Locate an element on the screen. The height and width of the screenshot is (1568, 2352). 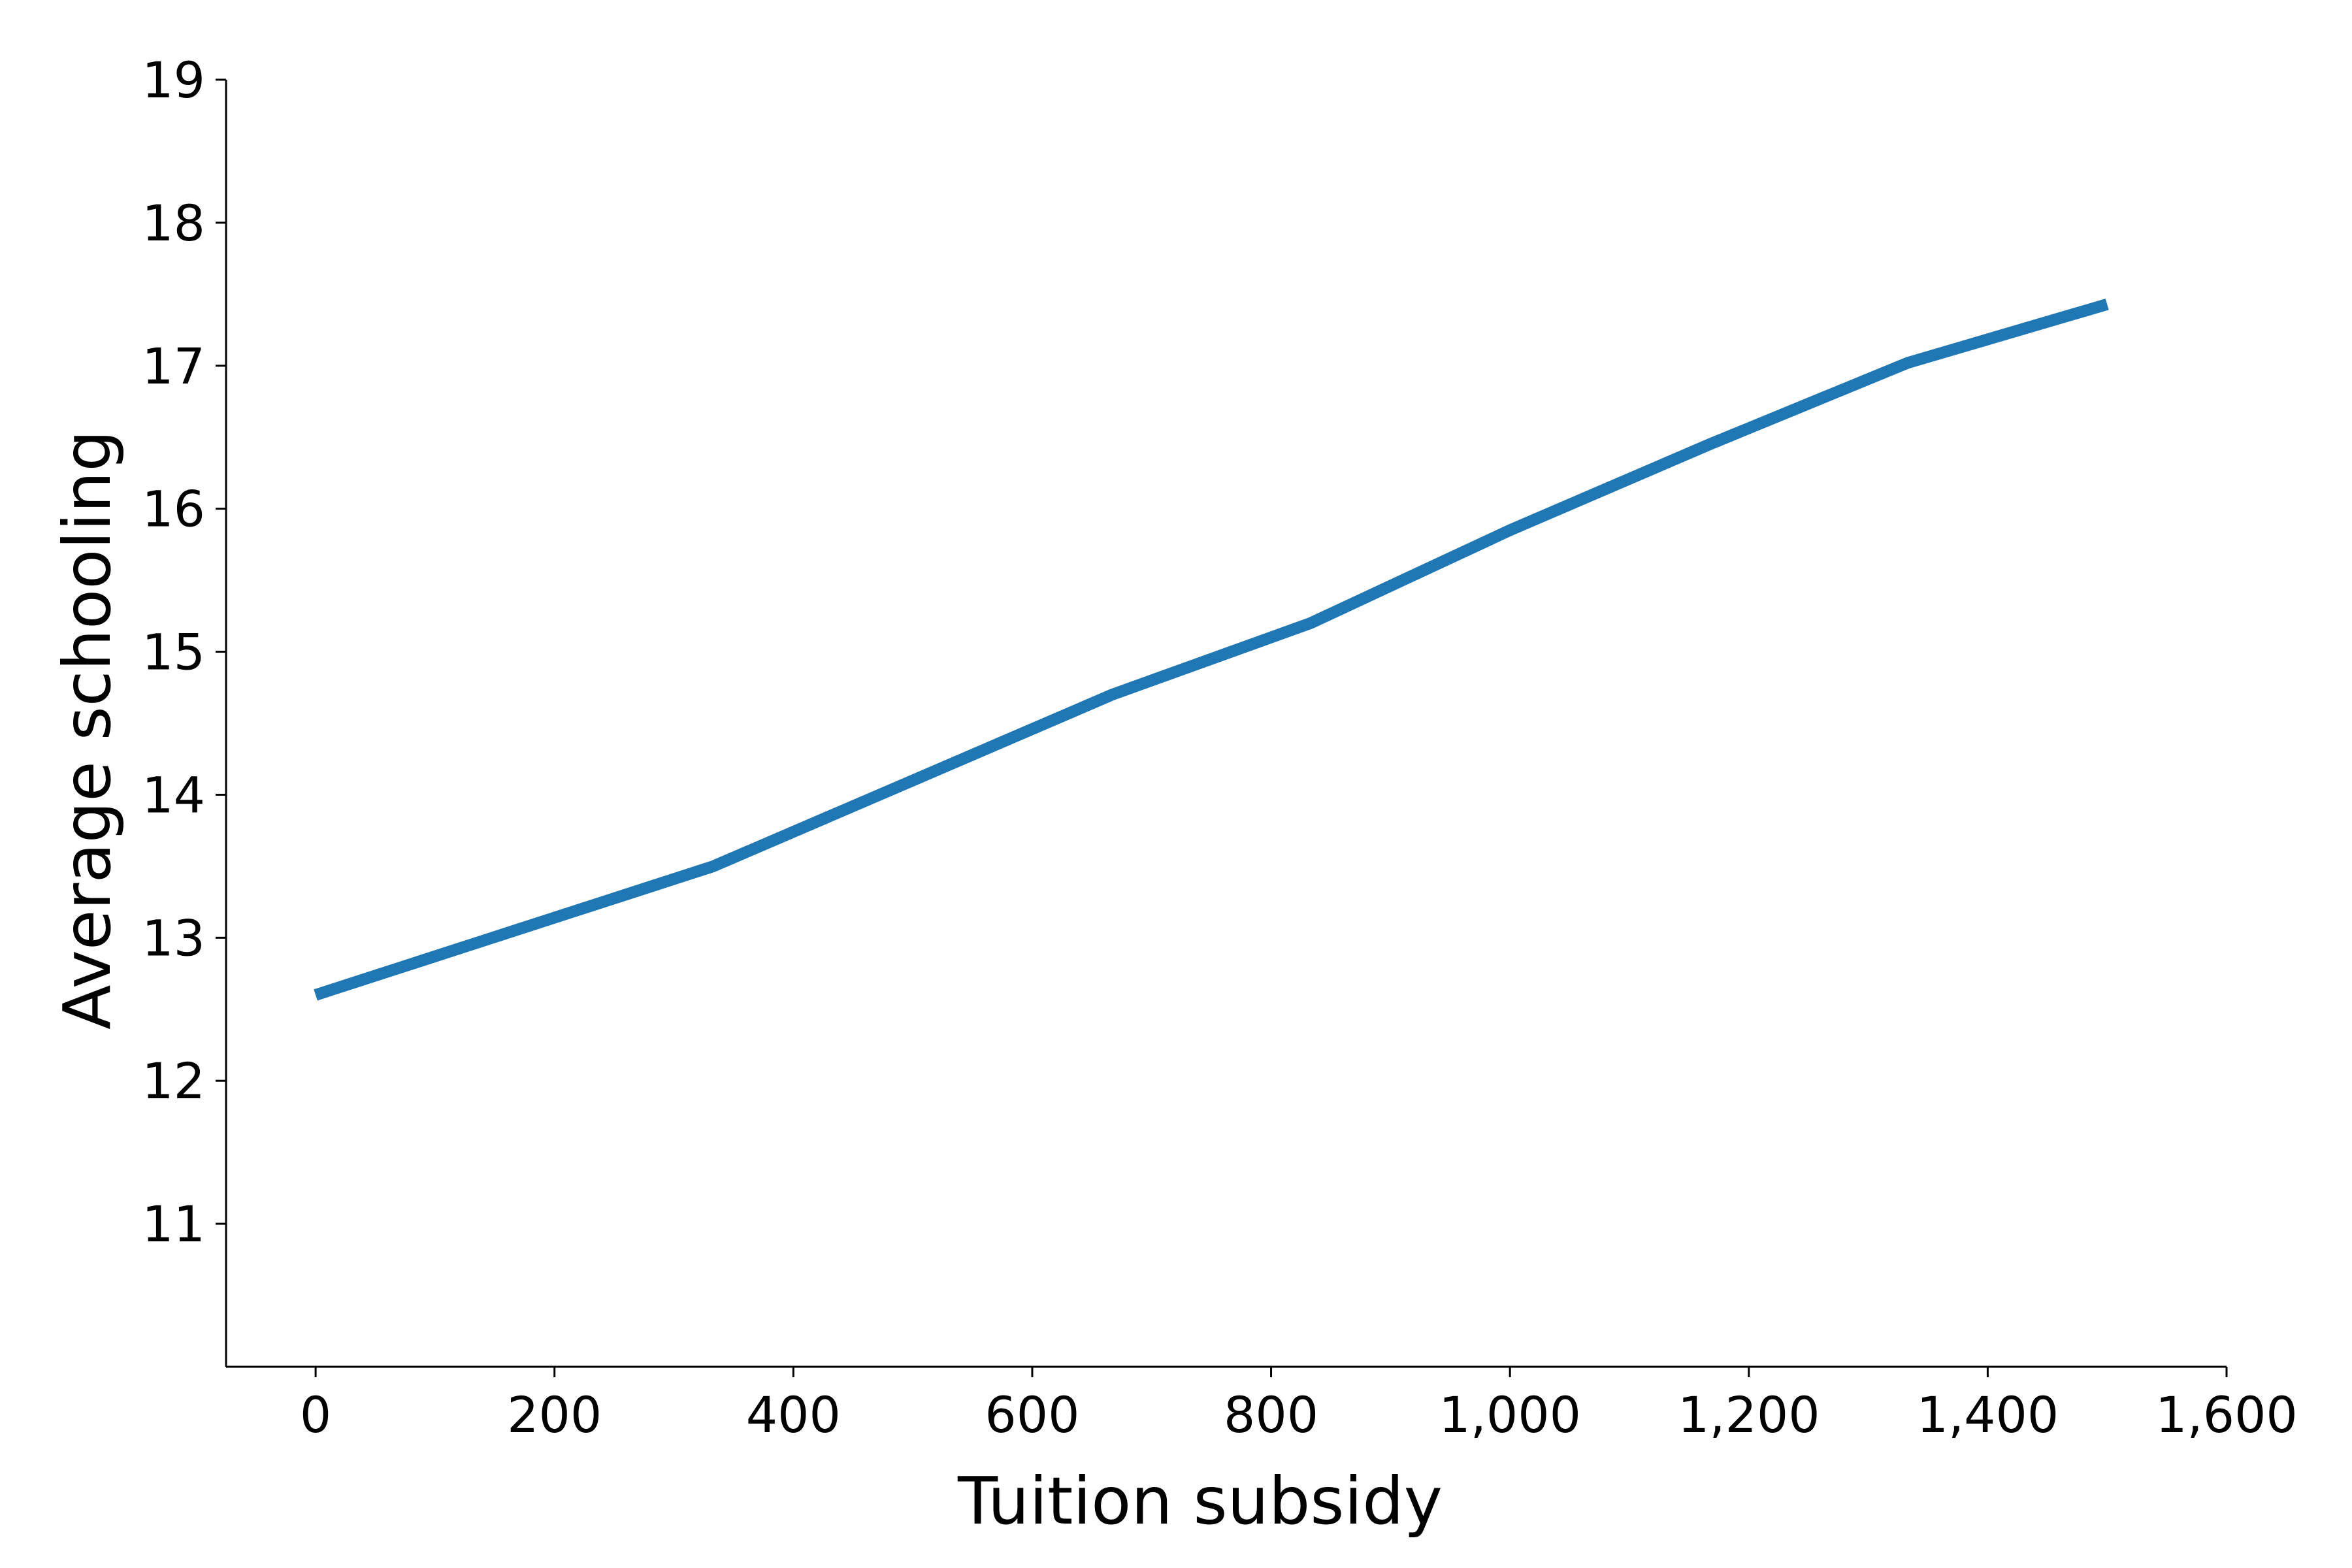
x-tick-label: 200 is located at coordinates (554, 1415).